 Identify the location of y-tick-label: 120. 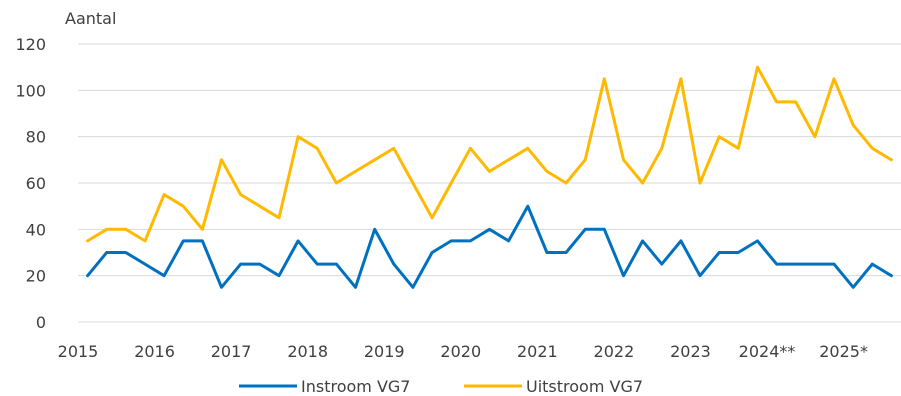
(30, 44).